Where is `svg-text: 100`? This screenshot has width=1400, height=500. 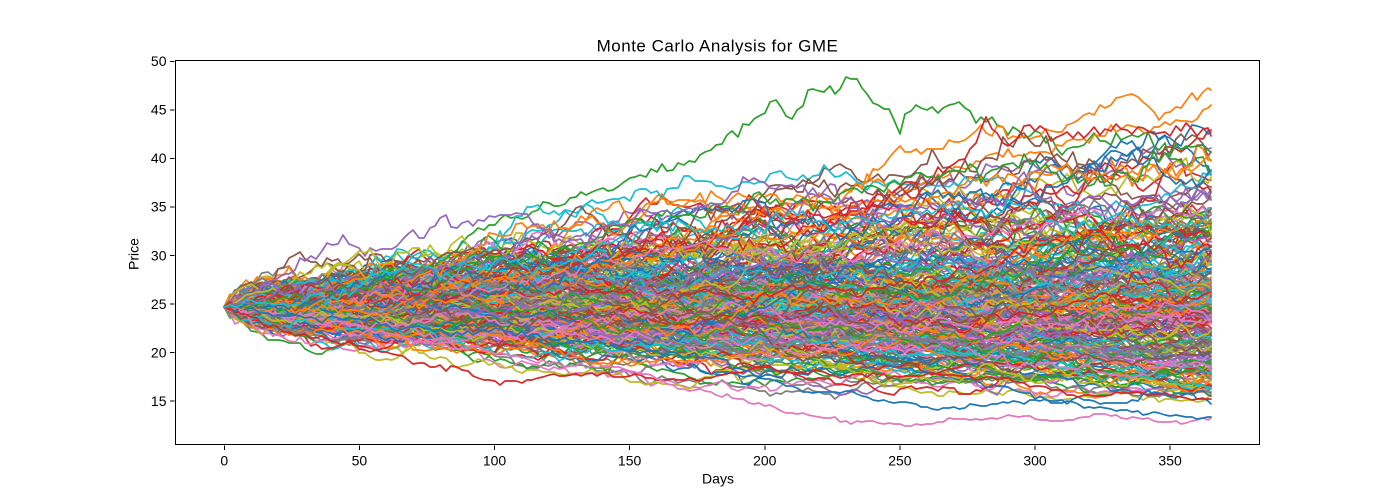
svg-text: 100 is located at coordinates (495, 460).